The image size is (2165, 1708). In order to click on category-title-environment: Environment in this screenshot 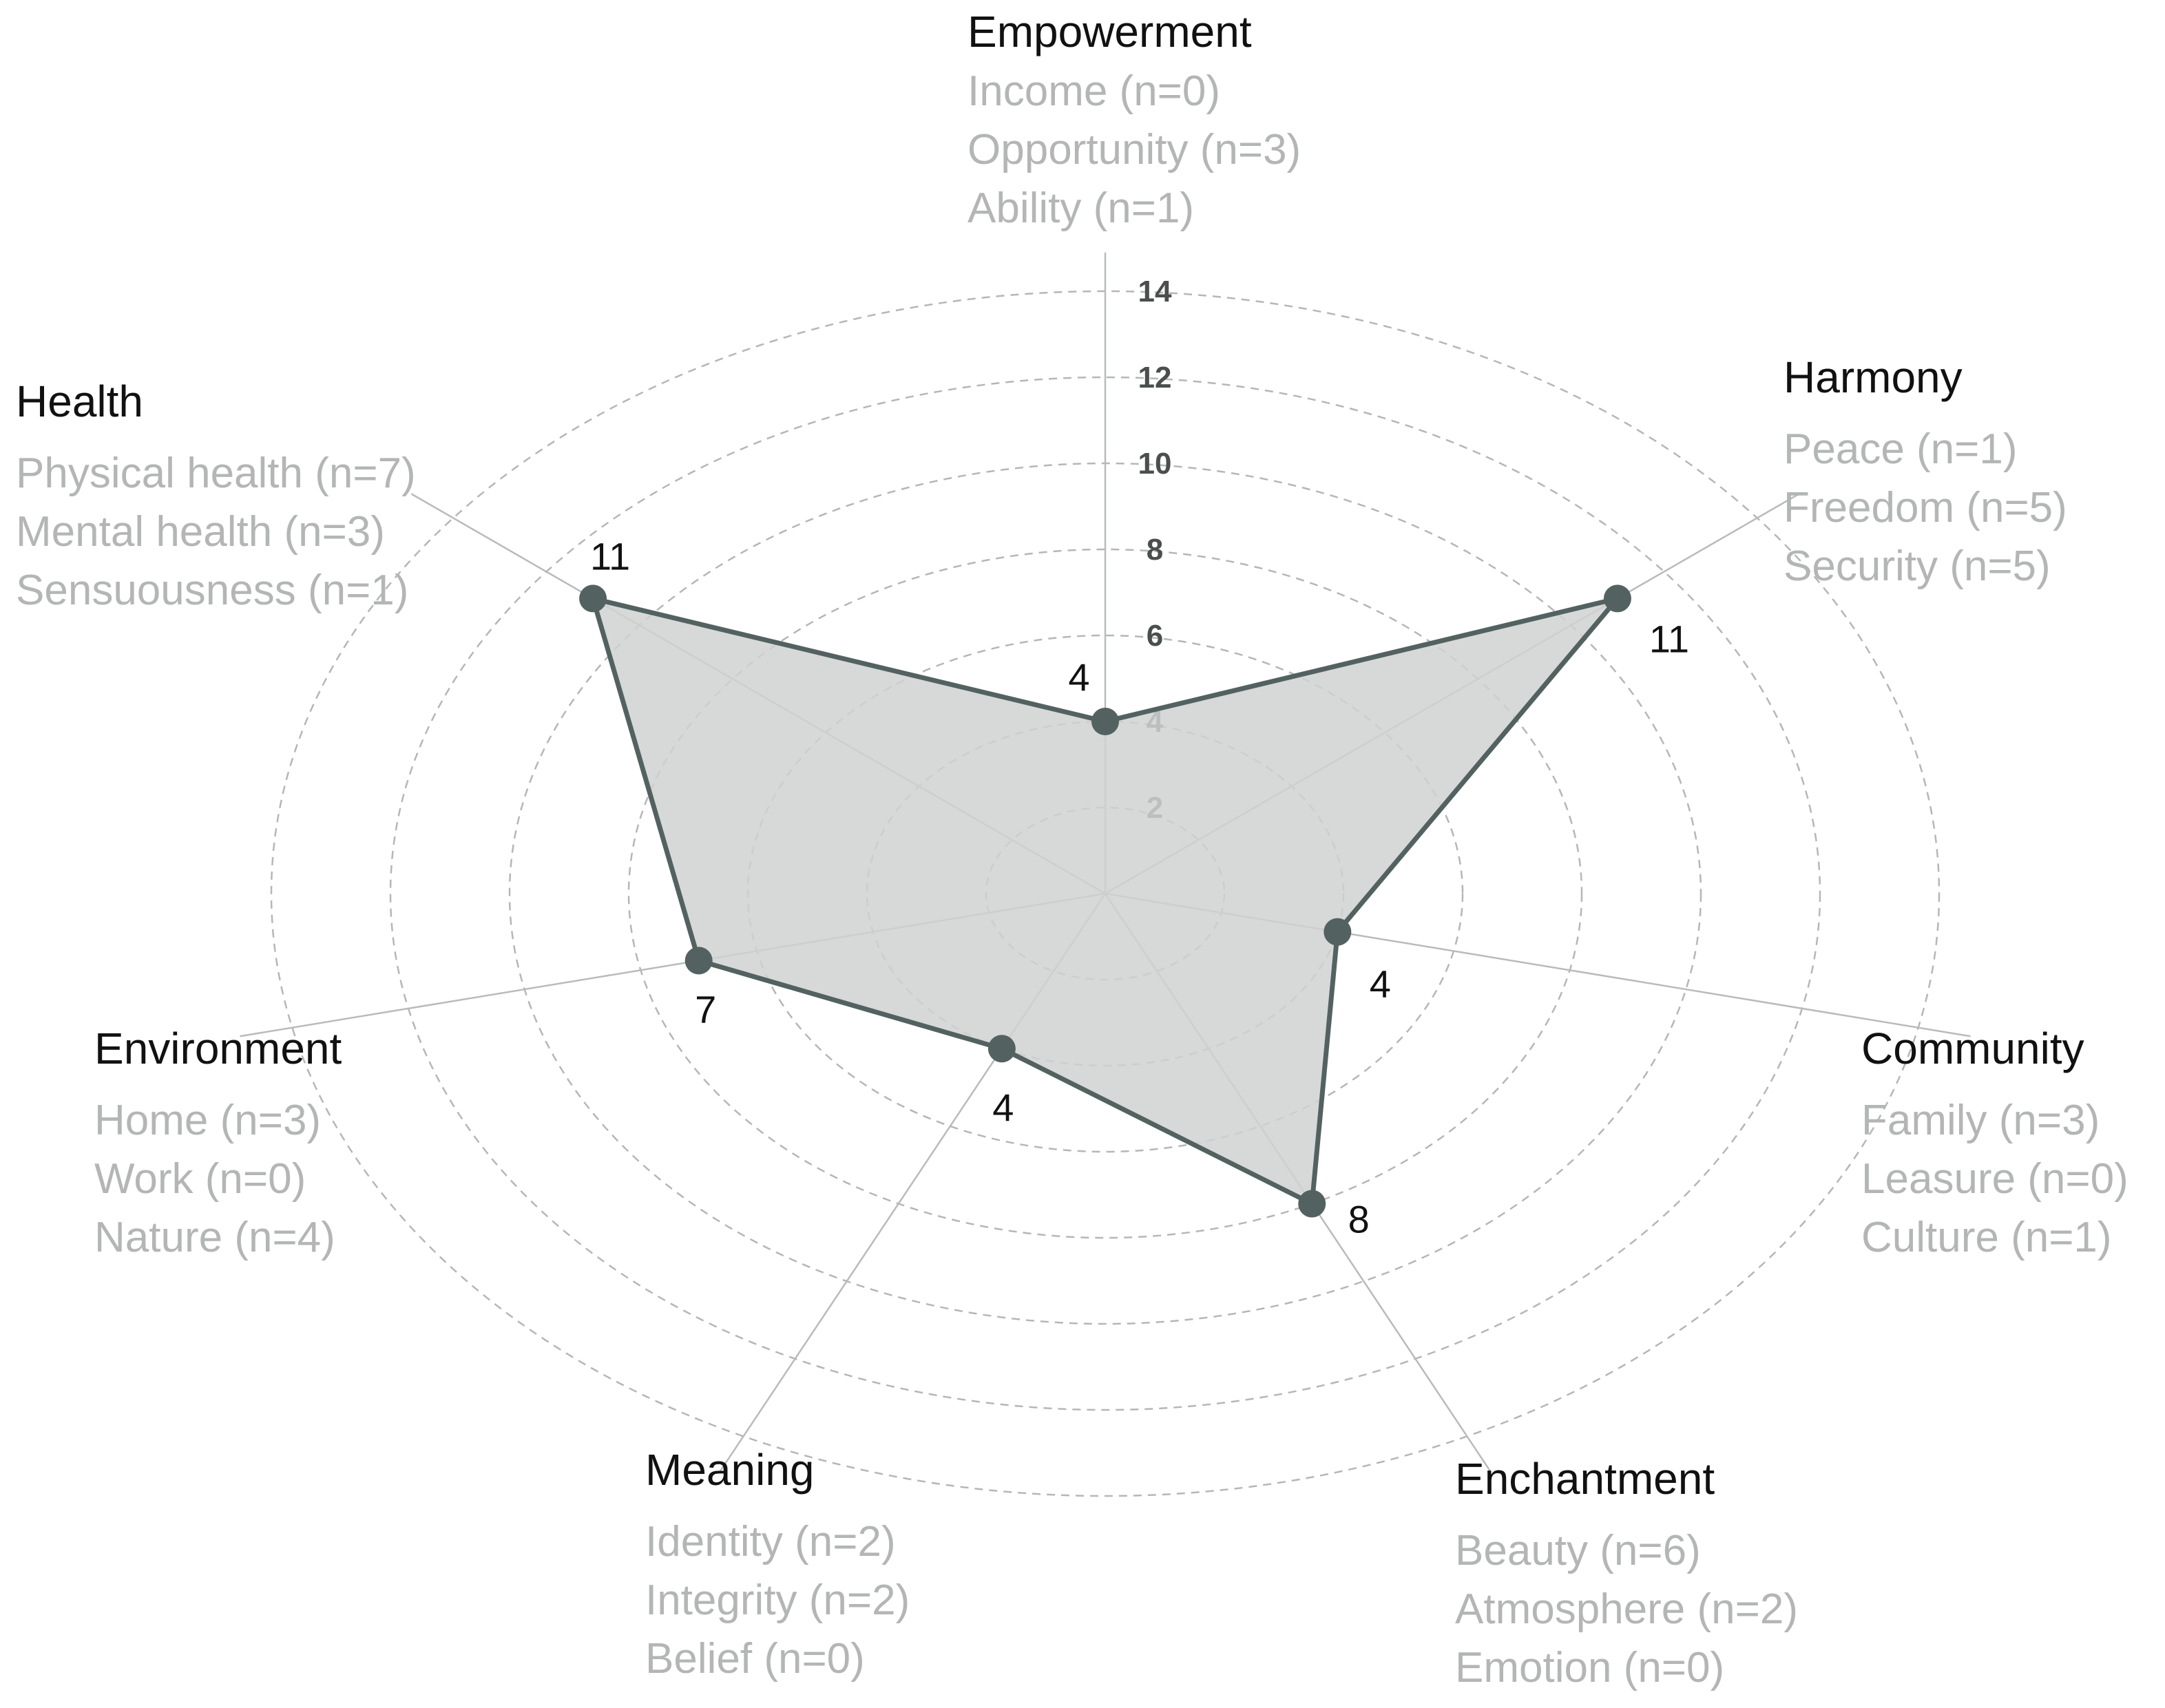, I will do `click(218, 1048)`.